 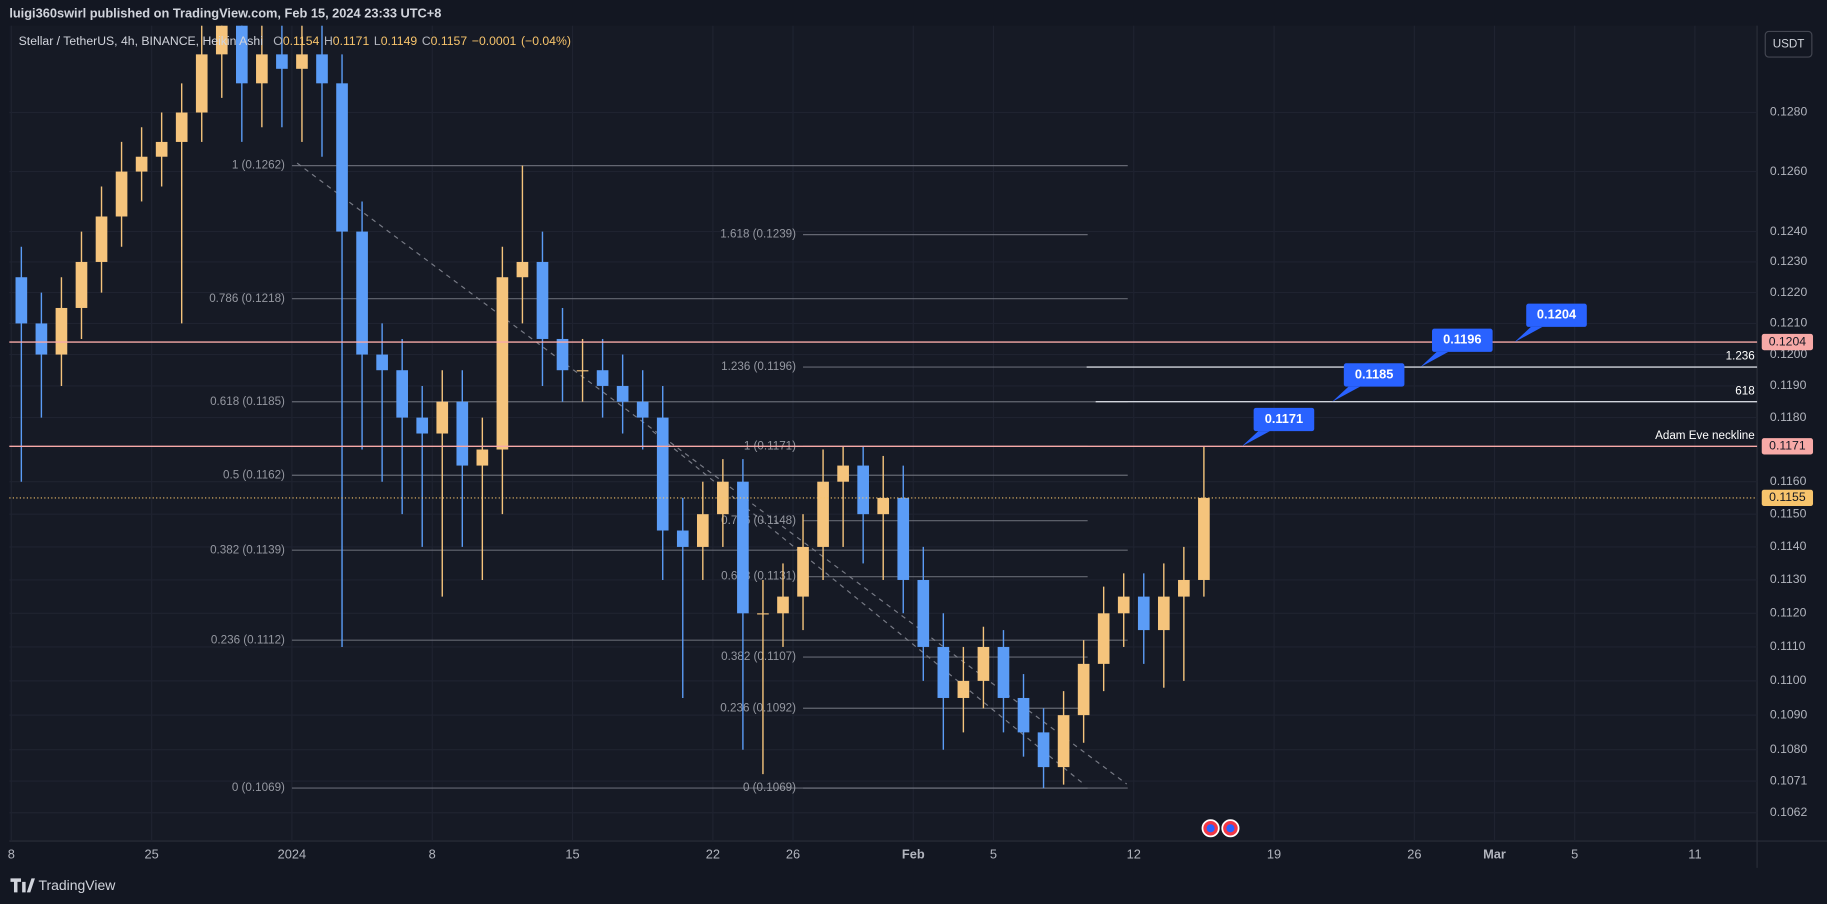 I want to click on fib-level-label: 0.786 (0.1148), so click(x=758, y=520).